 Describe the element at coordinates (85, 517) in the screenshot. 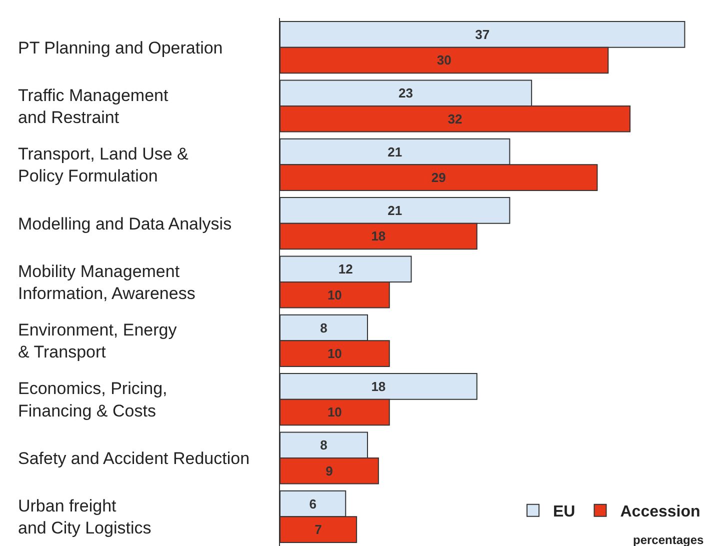

I see `y-tick-label: Urban freight and City Logistics` at that location.